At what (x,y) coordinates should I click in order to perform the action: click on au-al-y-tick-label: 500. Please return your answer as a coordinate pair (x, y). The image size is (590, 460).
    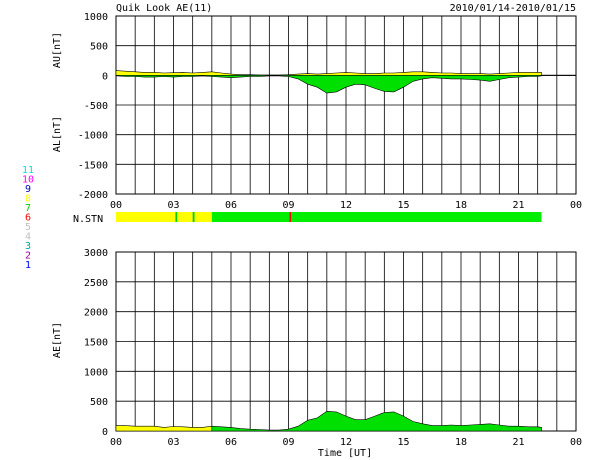
    Looking at the image, I should click on (99, 47).